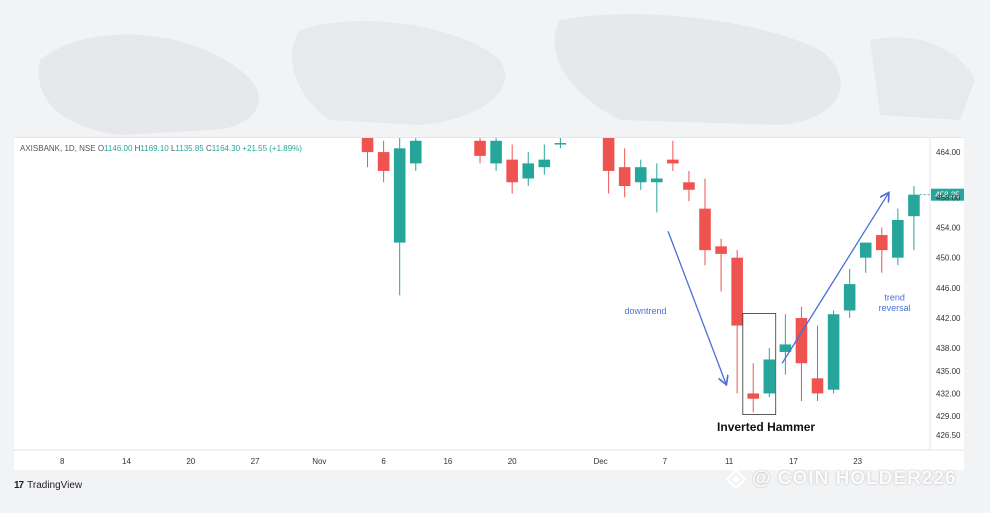  I want to click on x-tick-label: 7, so click(665, 461).